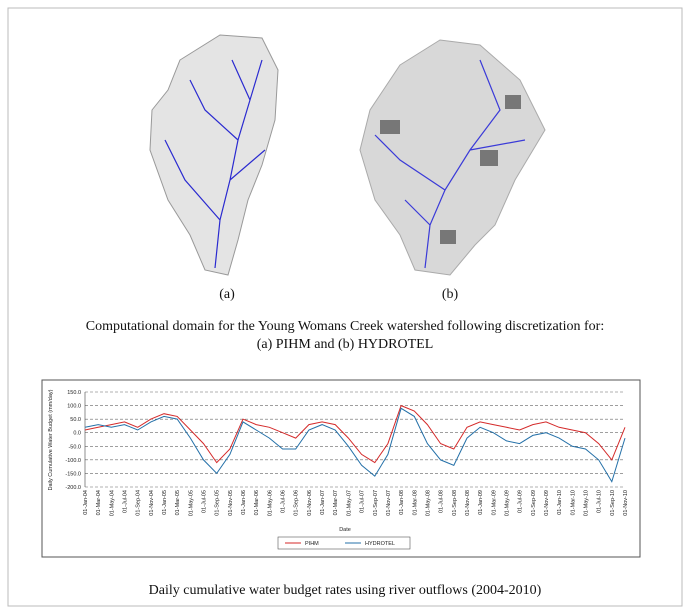 This screenshot has width=690, height=615. Describe the element at coordinates (73, 474) in the screenshot. I see `y-tick-label: -150.0` at that location.